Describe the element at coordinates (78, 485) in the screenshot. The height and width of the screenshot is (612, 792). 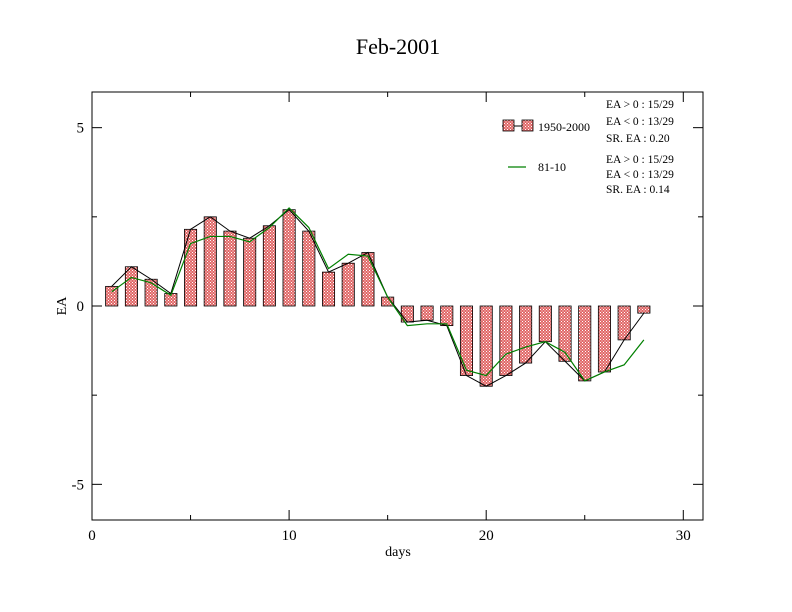
I see `y-tick-label: -5` at that location.